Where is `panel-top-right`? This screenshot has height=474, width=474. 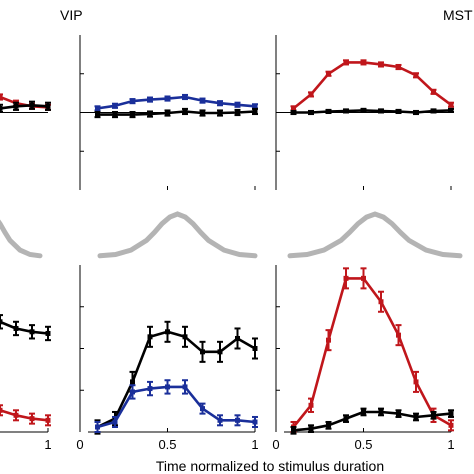
panel-top-right is located at coordinates (364, 112).